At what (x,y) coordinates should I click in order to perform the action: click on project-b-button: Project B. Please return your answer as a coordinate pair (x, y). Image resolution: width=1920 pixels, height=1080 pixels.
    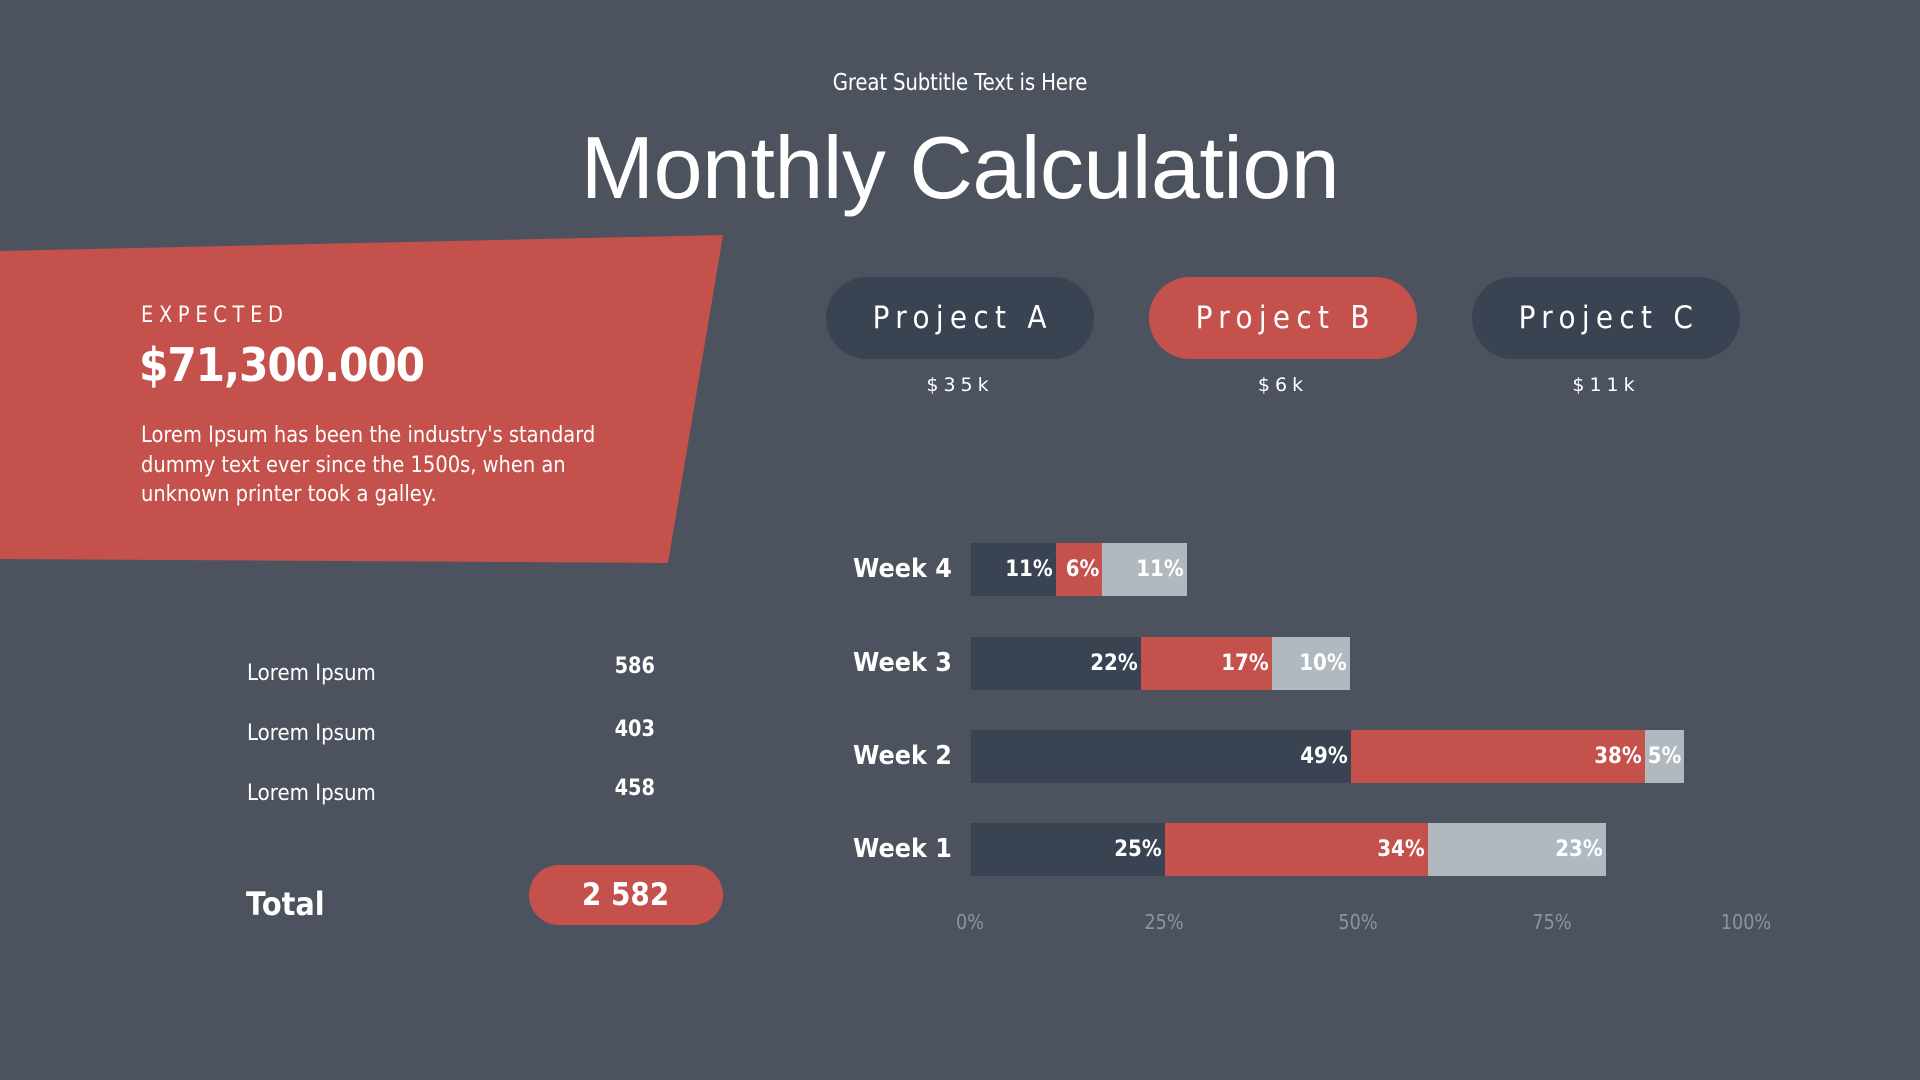
    Looking at the image, I should click on (1283, 318).